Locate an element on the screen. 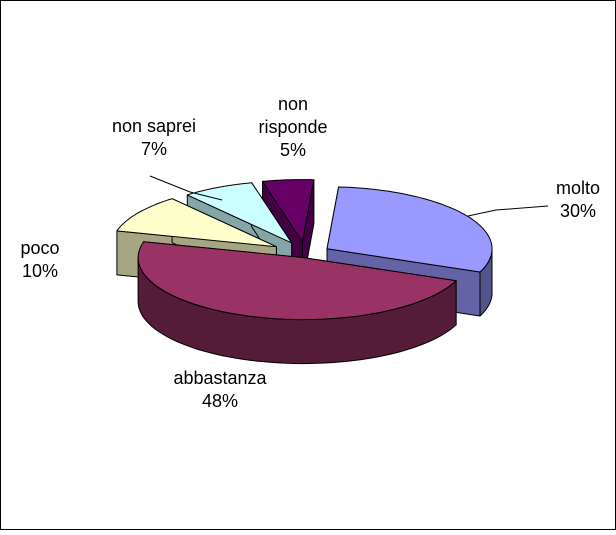 Image resolution: width=616 pixels, height=535 pixels. slice-top-non-risponde is located at coordinates (288, 211).